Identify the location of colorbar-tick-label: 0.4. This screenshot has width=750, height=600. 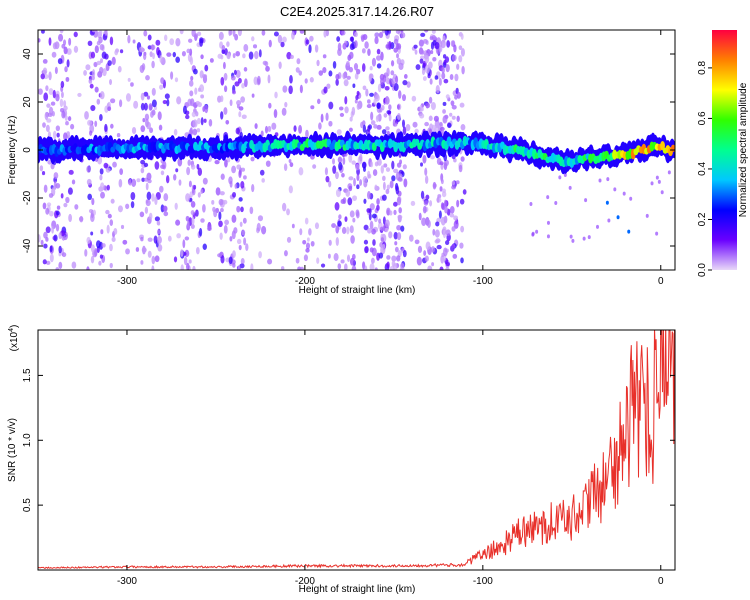
(702, 169).